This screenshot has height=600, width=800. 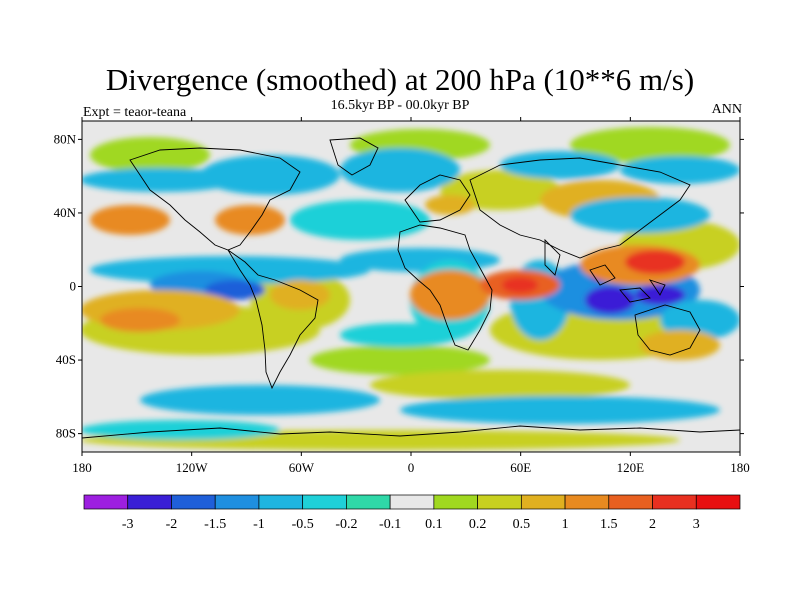 I want to click on lat-tick-label: 80S, so click(x=66, y=433).